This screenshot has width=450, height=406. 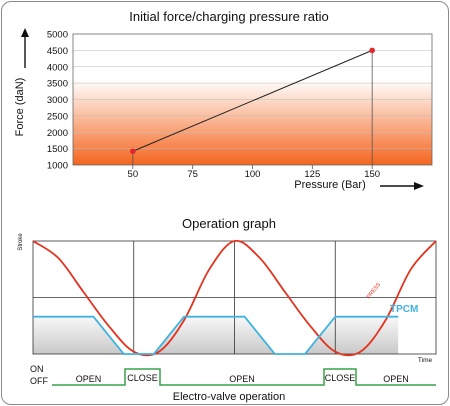 What do you see at coordinates (57, 149) in the screenshot?
I see `chart1-y-tick-label: 1500` at bounding box center [57, 149].